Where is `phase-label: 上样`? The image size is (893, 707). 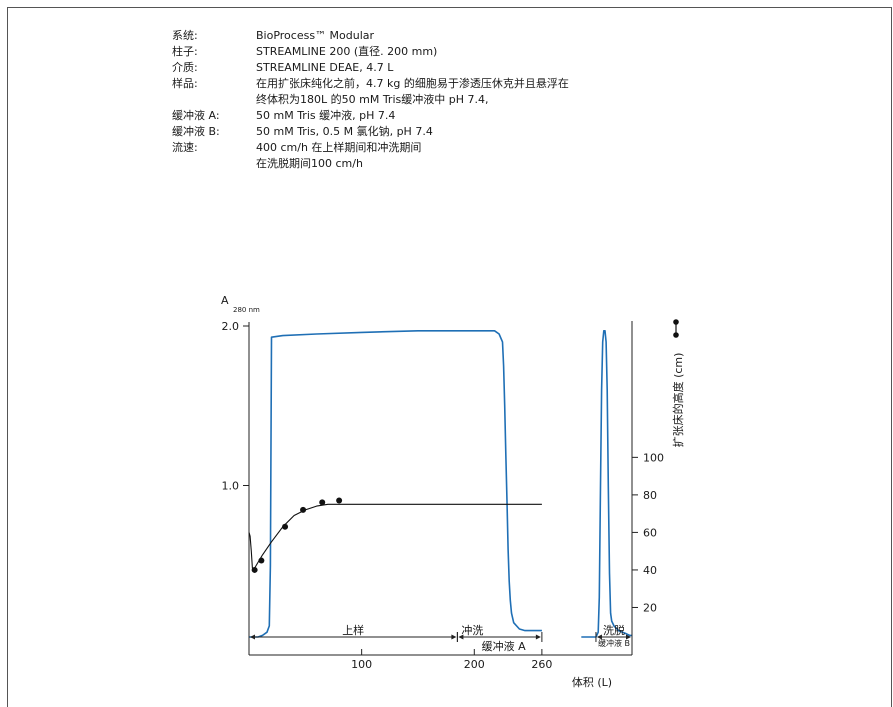 phase-label: 上样 is located at coordinates (353, 630).